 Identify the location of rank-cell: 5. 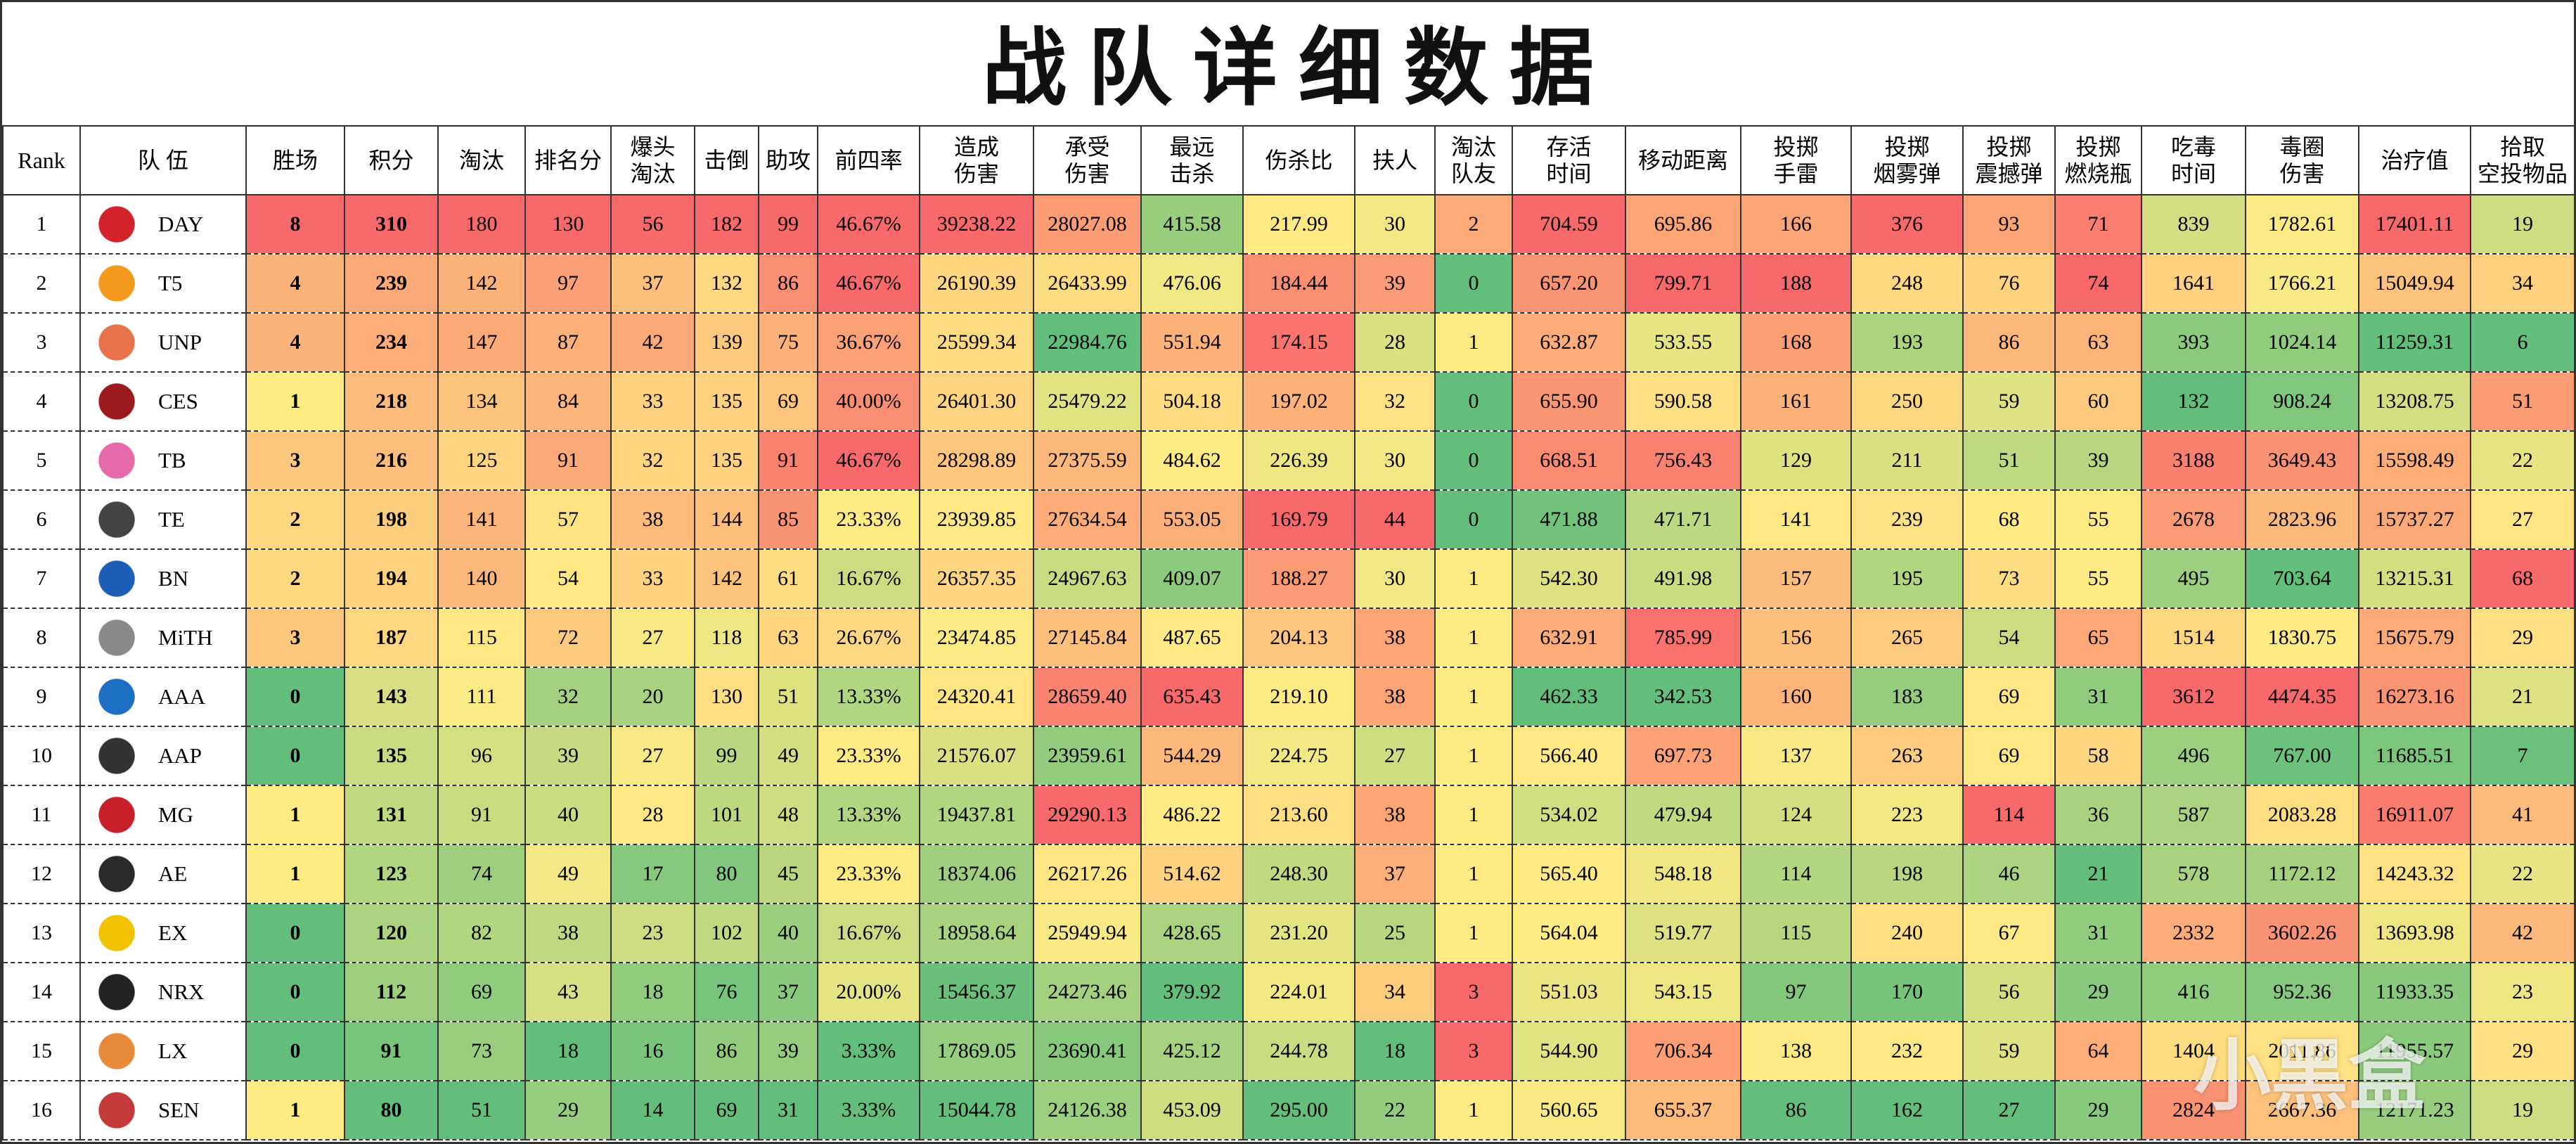
(41, 460).